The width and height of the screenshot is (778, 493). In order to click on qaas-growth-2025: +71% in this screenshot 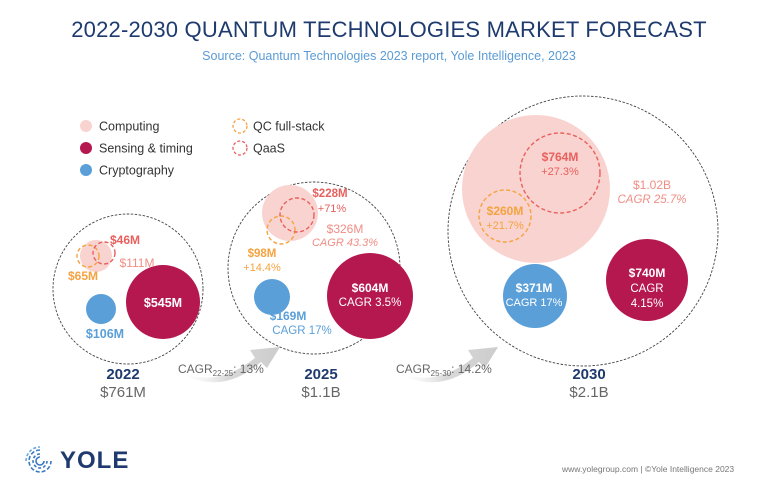, I will do `click(332, 209)`.